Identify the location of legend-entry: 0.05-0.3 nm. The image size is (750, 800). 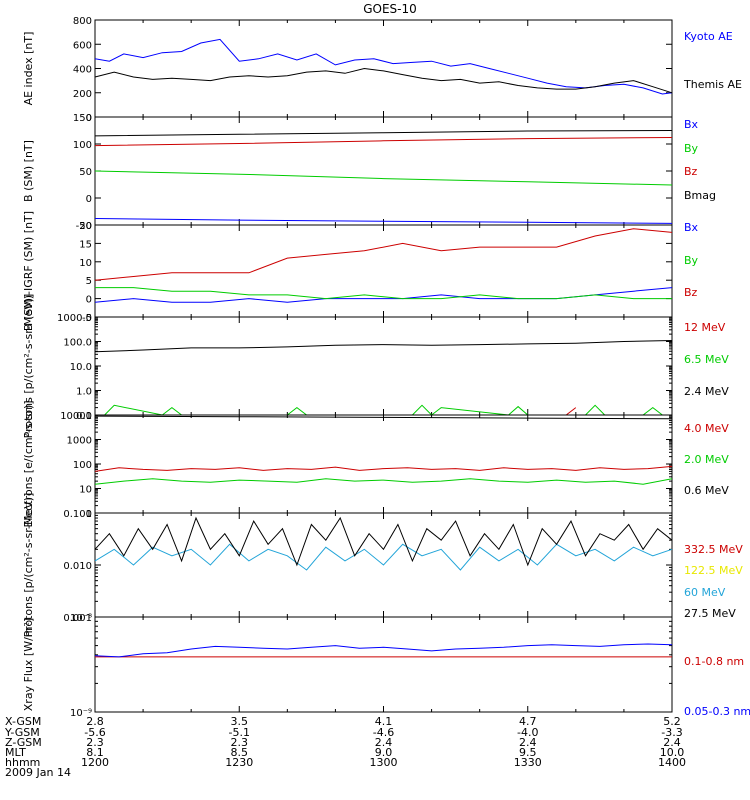
(717, 711).